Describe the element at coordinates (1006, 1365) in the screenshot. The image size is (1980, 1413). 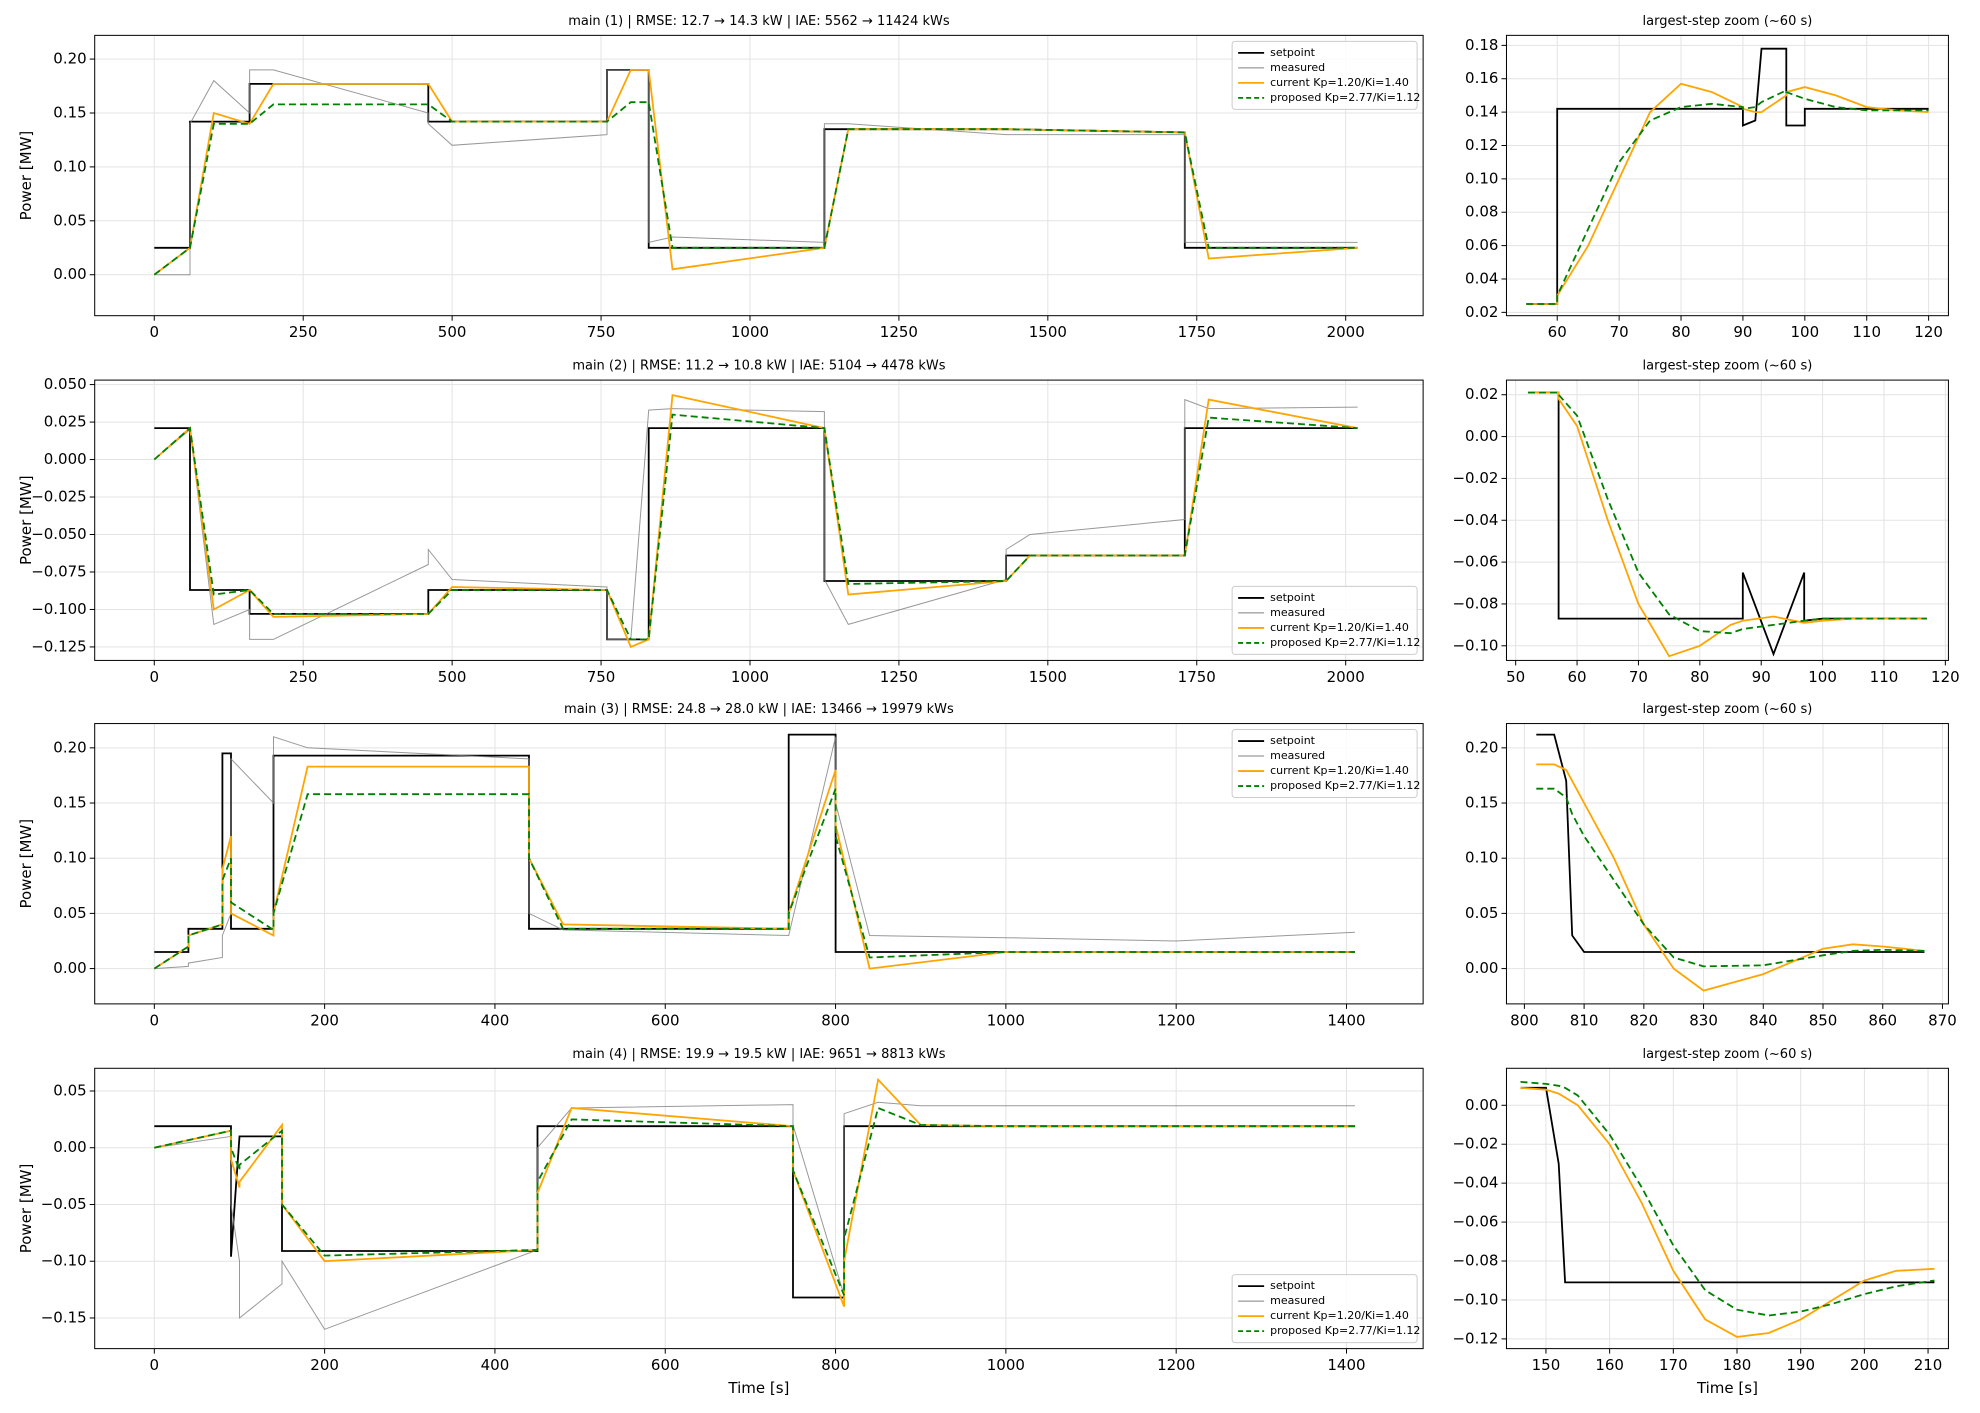
I see `x-tick-label: 1000` at that location.